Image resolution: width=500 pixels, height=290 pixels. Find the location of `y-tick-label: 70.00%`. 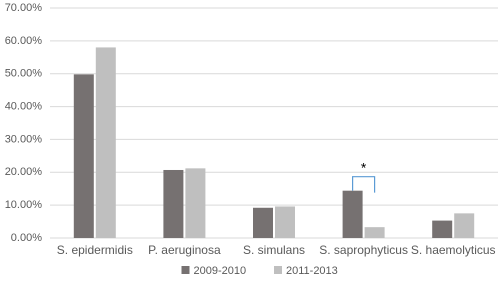

y-tick-label: 70.00% is located at coordinates (24, 8).